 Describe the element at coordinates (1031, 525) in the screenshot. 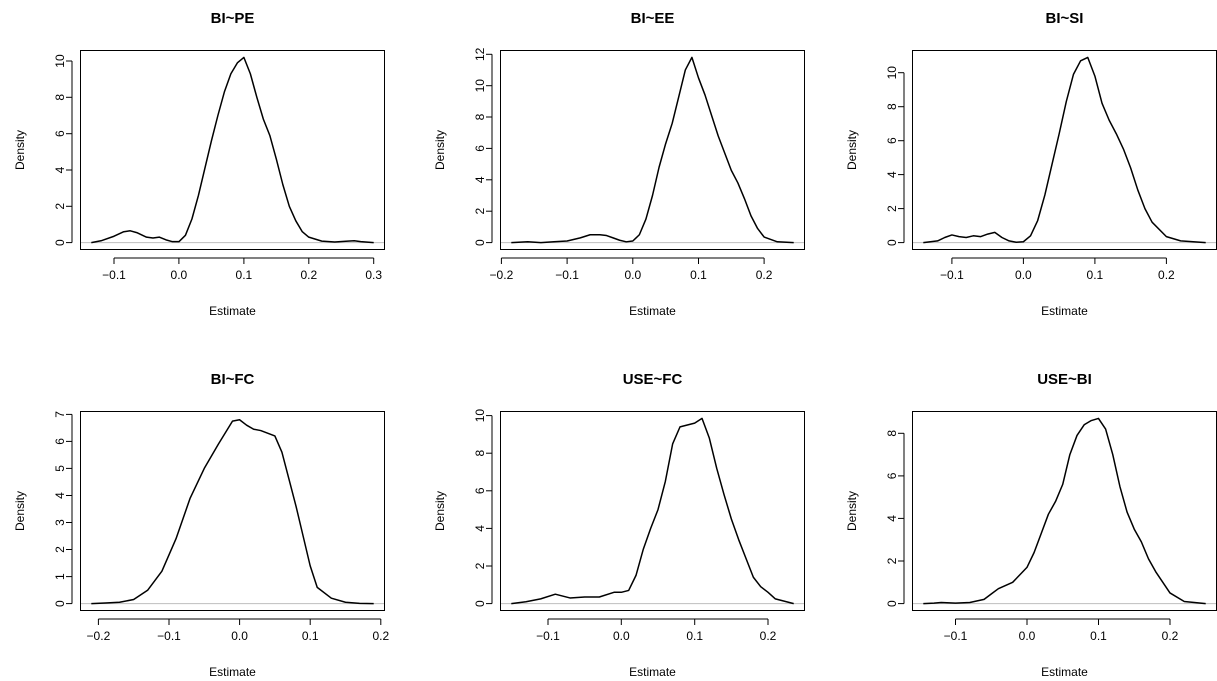

I see `plot-panel-6: USE~BI −0.1 0.0 0.1 0.2 Estimate 0 2 4 6 8 Density` at that location.